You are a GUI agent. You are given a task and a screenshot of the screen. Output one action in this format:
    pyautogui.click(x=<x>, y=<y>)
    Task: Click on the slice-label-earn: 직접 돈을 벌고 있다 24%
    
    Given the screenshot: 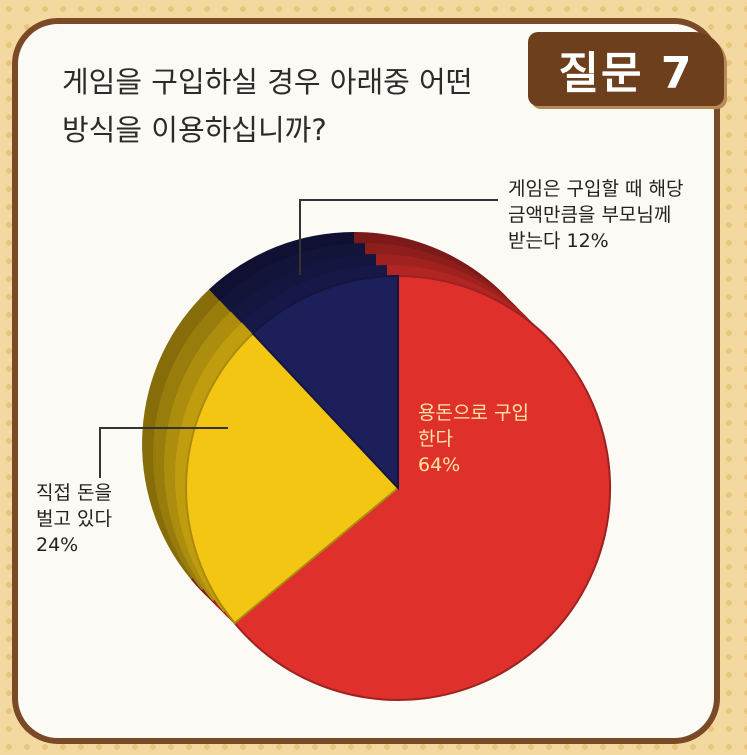 What is the action you would take?
    pyautogui.click(x=74, y=519)
    